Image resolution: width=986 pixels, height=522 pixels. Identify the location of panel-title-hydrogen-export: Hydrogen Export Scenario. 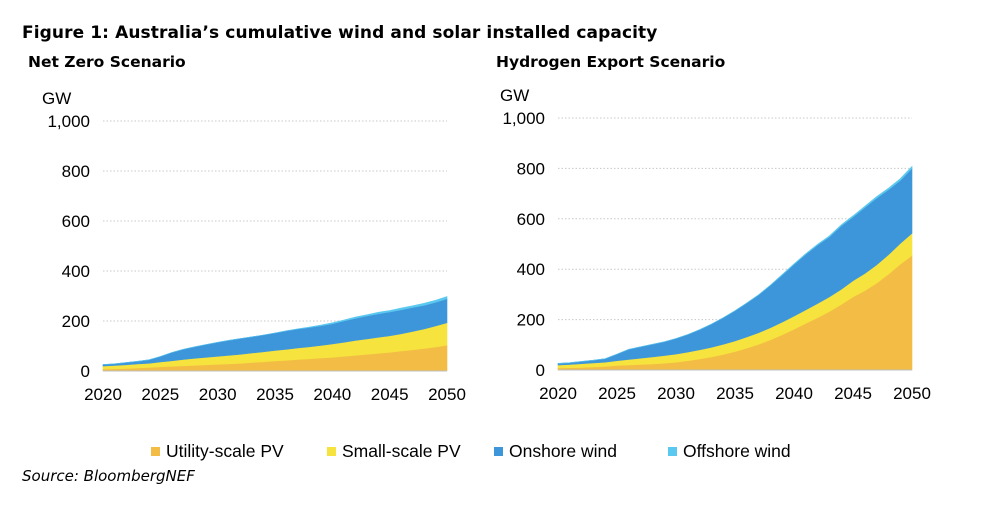
(611, 62).